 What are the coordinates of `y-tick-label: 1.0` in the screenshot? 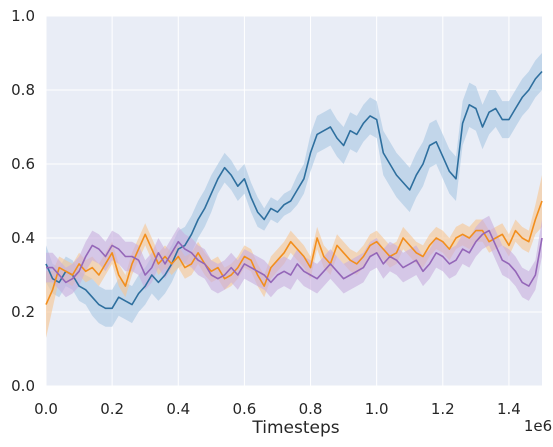 It's located at (23, 16).